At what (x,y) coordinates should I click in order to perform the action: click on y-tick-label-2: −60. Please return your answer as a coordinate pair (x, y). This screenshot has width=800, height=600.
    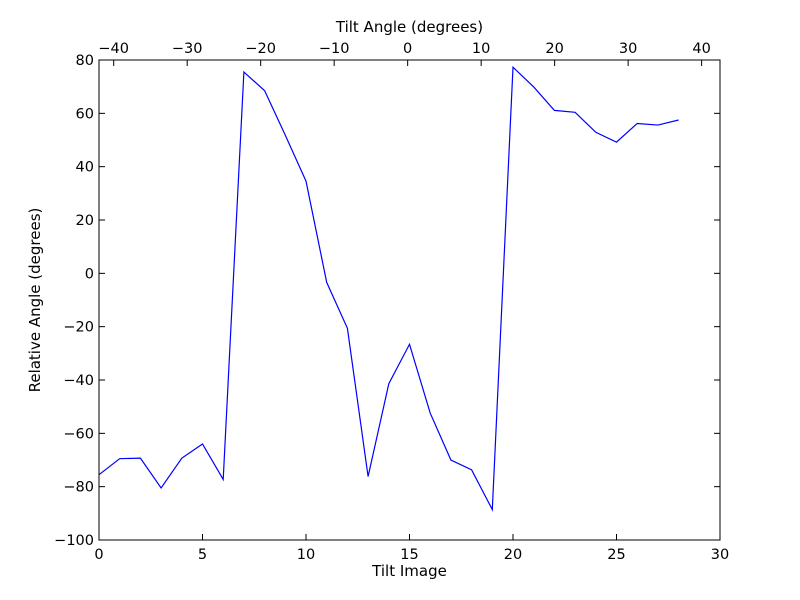
    Looking at the image, I should click on (78, 434).